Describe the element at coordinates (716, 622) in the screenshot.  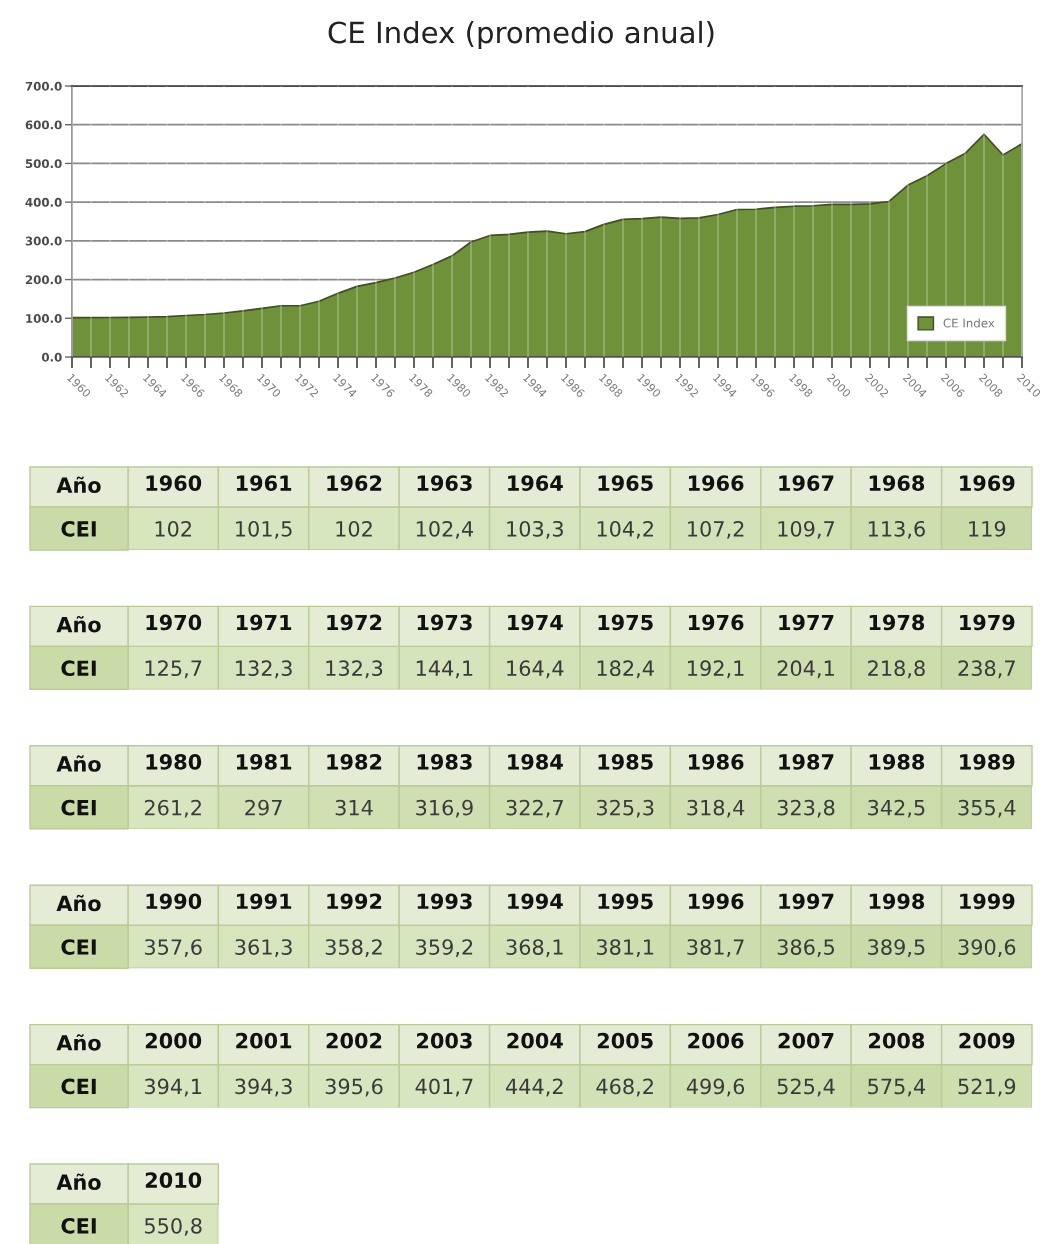
I see `x-tick-label: 1976` at that location.